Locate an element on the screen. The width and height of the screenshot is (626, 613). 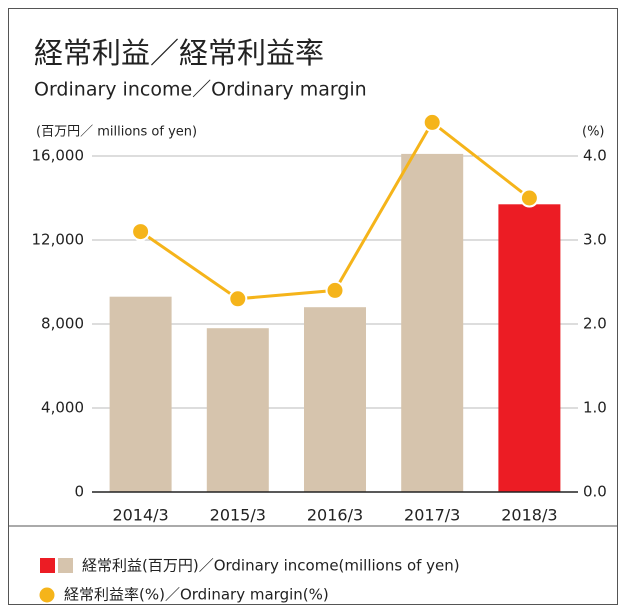
legend-label: 経常利益率(%)／Ordinary margin(%) is located at coordinates (196, 595).